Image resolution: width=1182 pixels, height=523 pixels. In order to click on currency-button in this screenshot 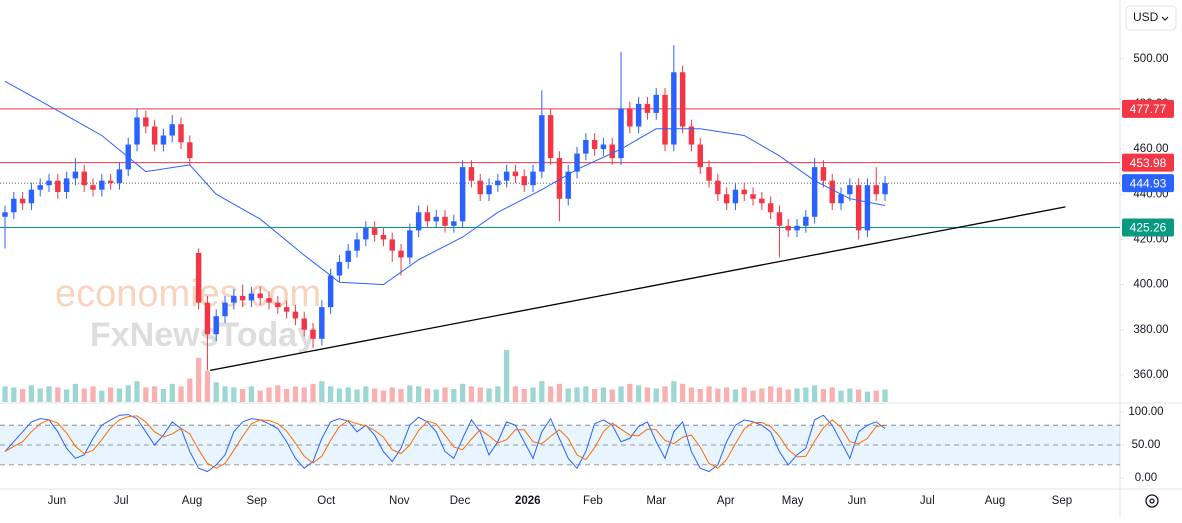, I will do `click(1151, 18)`.